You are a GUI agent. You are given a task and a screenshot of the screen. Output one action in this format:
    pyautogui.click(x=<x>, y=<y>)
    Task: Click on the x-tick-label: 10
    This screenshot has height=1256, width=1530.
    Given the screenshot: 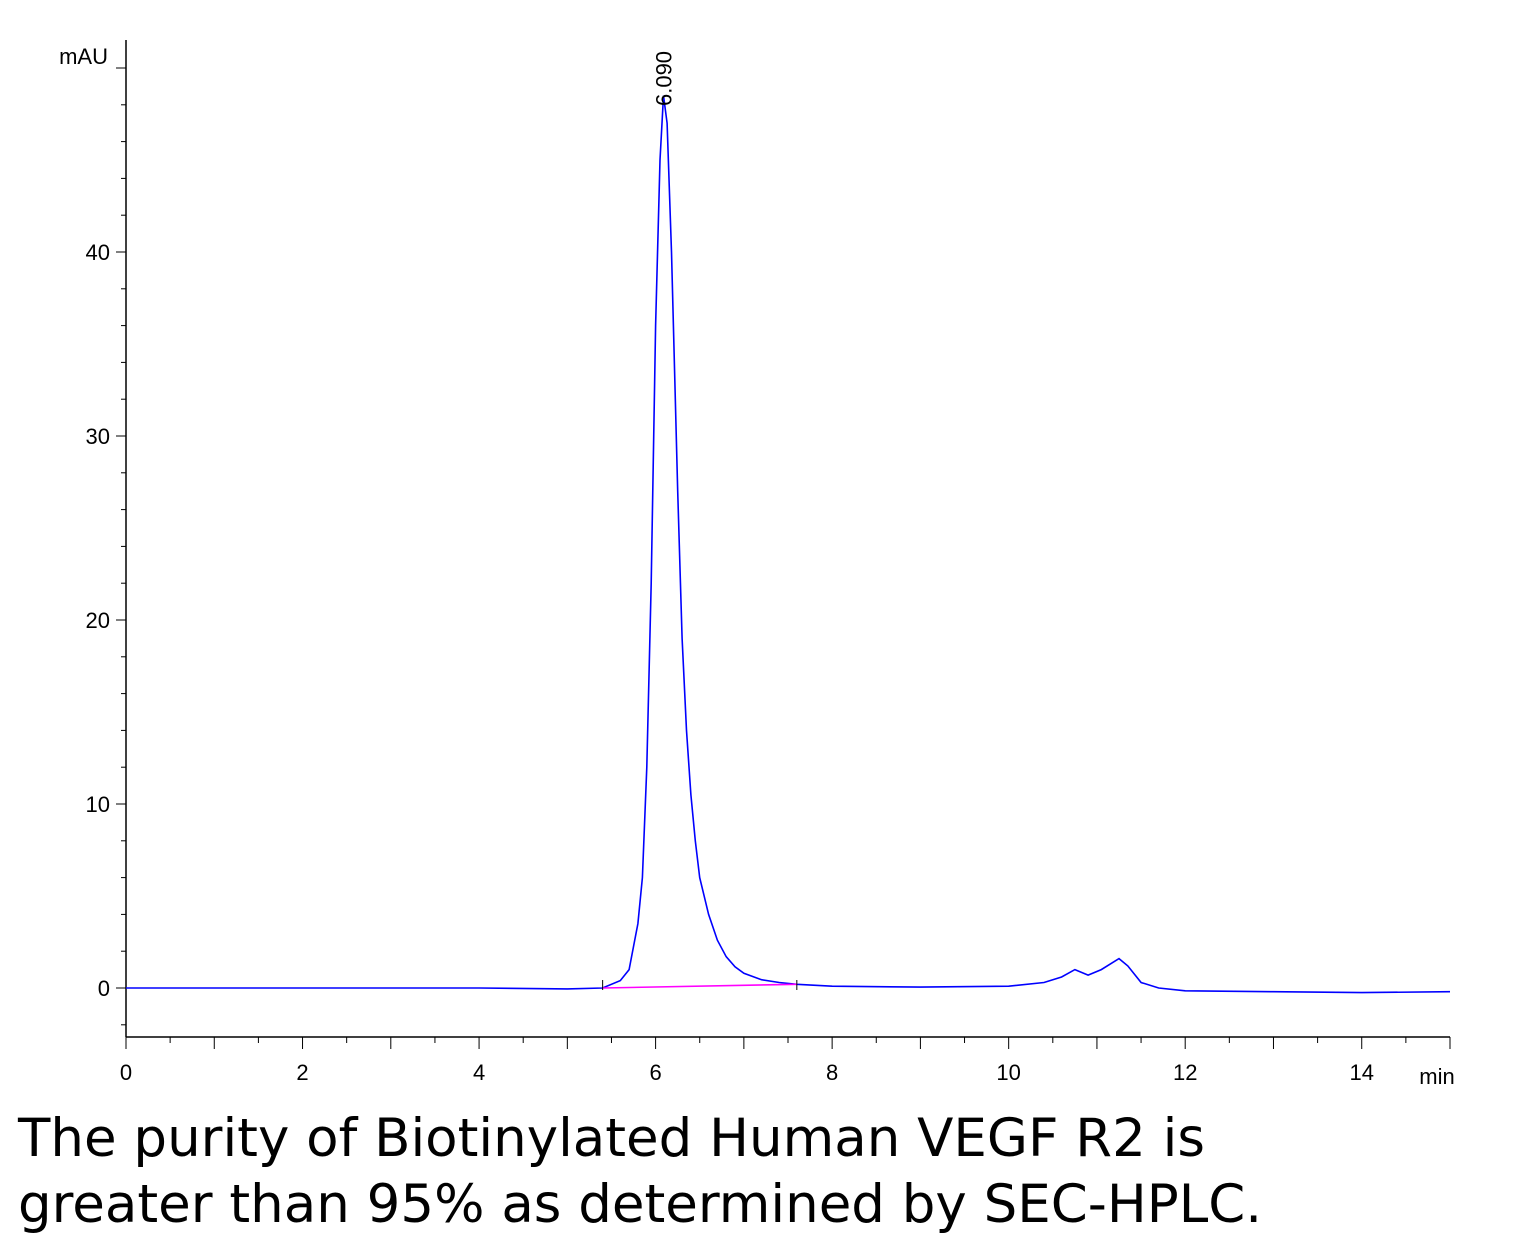 What is the action you would take?
    pyautogui.click(x=1008, y=1072)
    